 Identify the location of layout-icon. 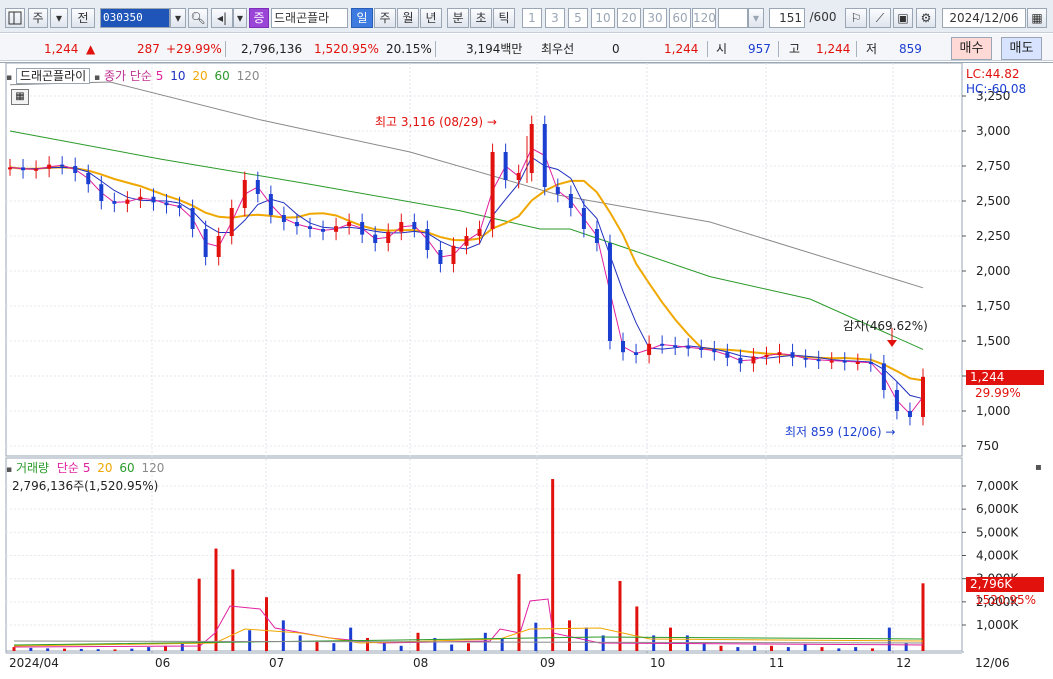
(15, 18).